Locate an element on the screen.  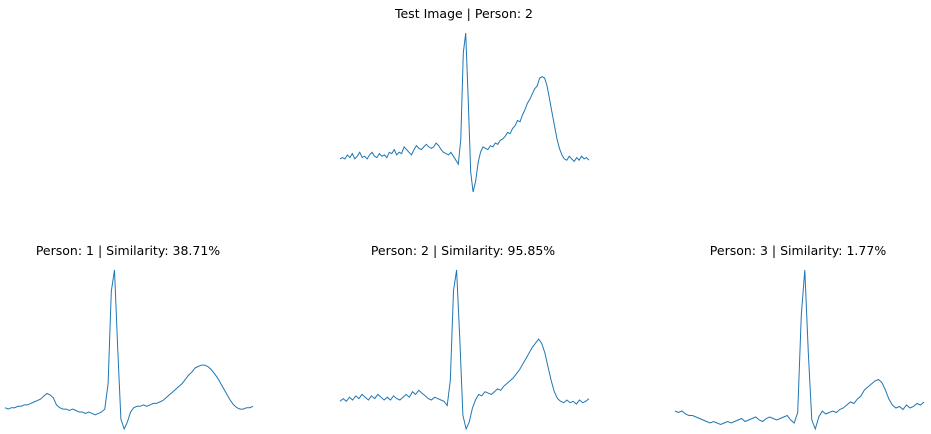
ecg-line-test is located at coordinates (464, 112).